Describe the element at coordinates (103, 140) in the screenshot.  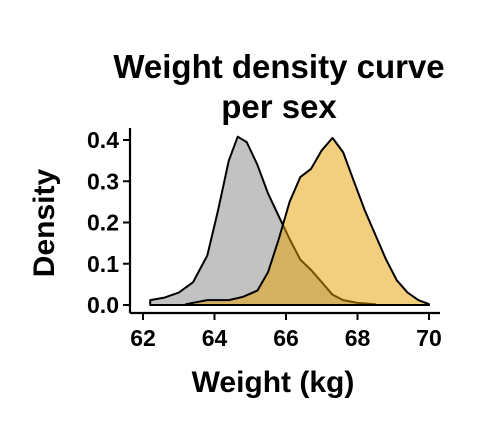
I see `y-tick-label: 0.4` at that location.